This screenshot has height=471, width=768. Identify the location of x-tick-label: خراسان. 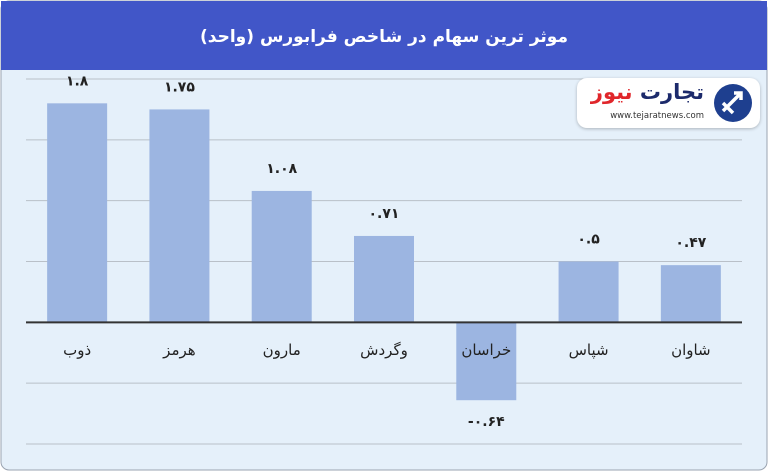
(486, 350).